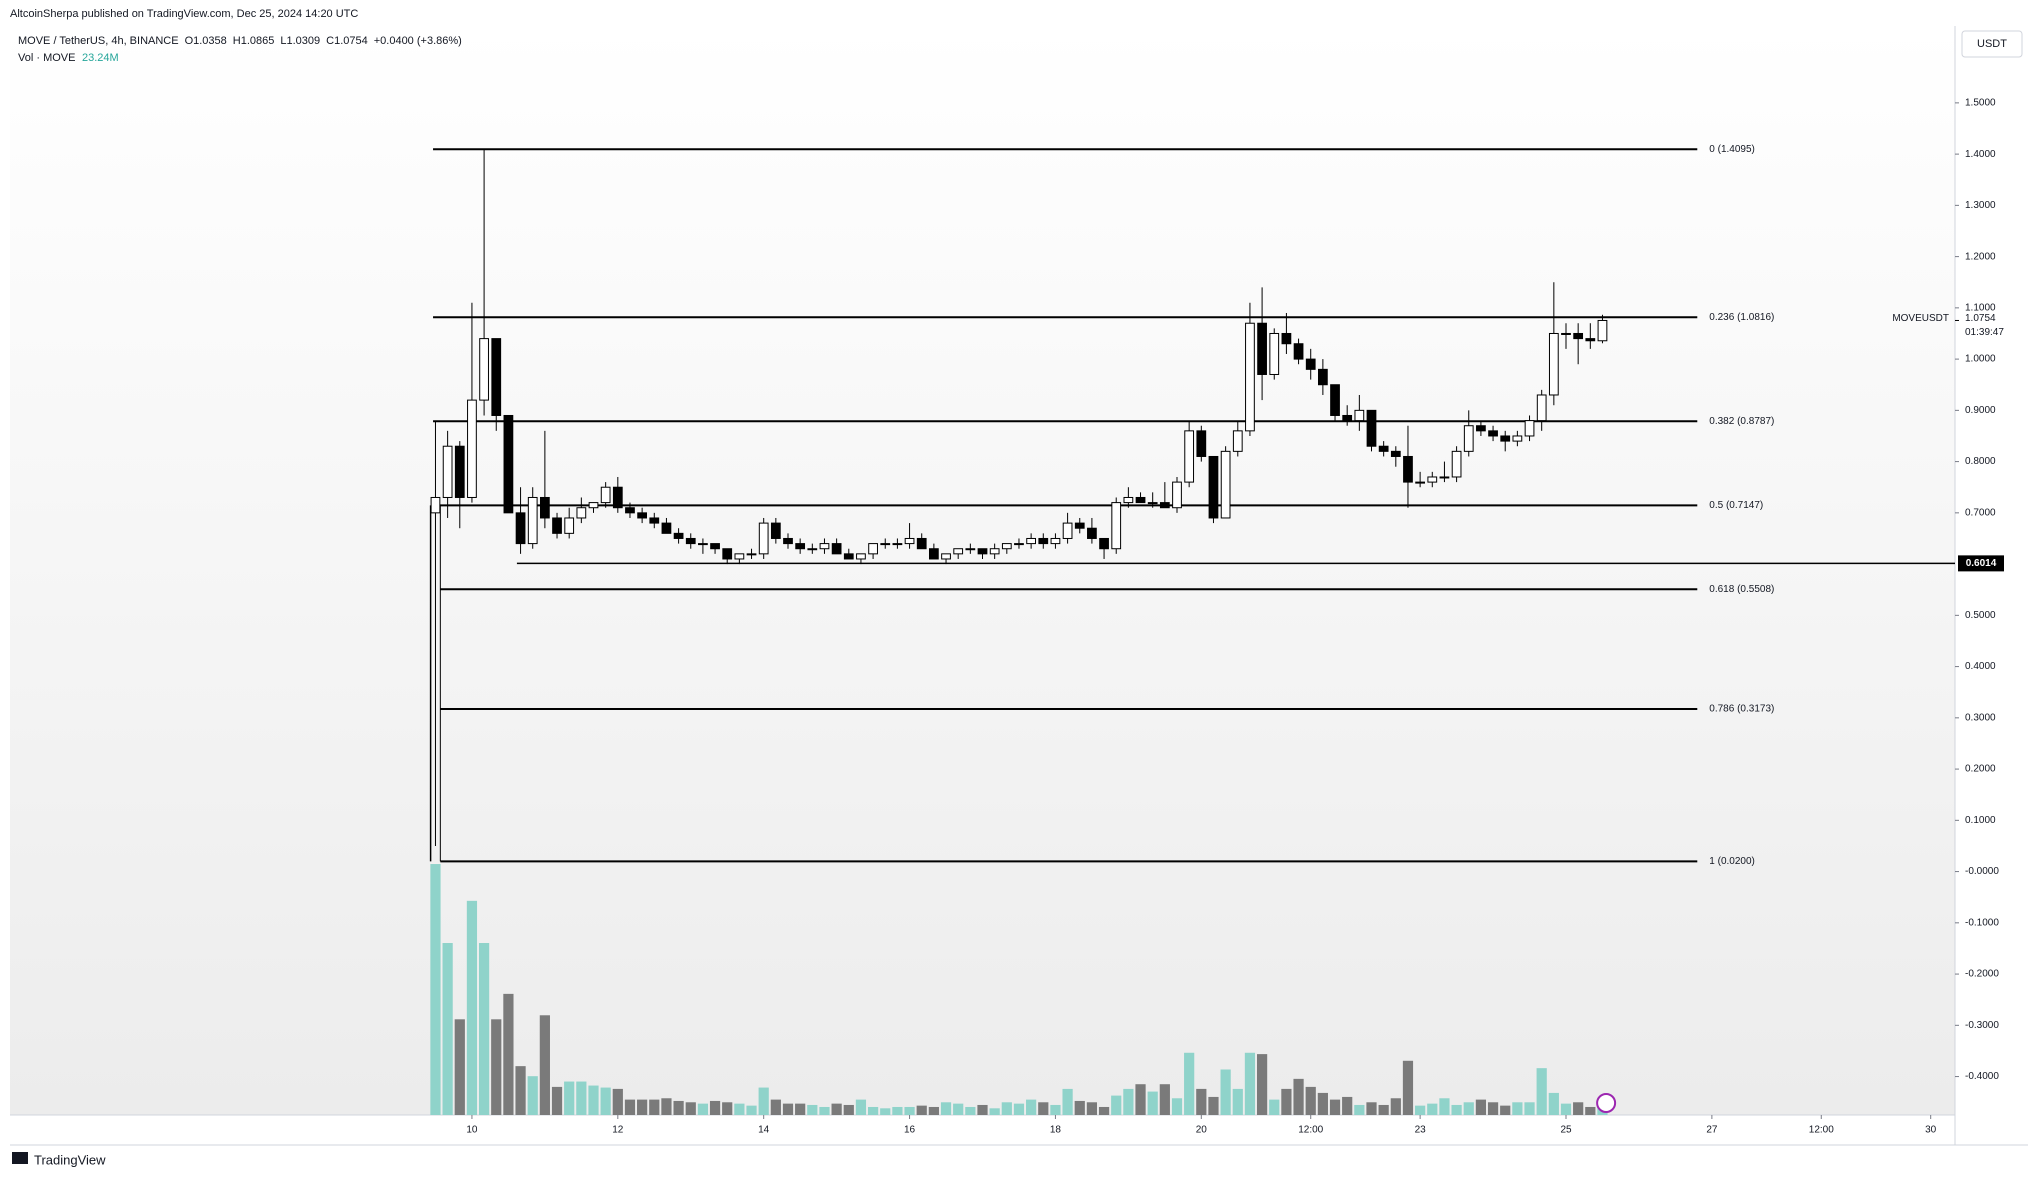  I want to click on fib-level-label: 0.5 (0.7147), so click(1736, 505).